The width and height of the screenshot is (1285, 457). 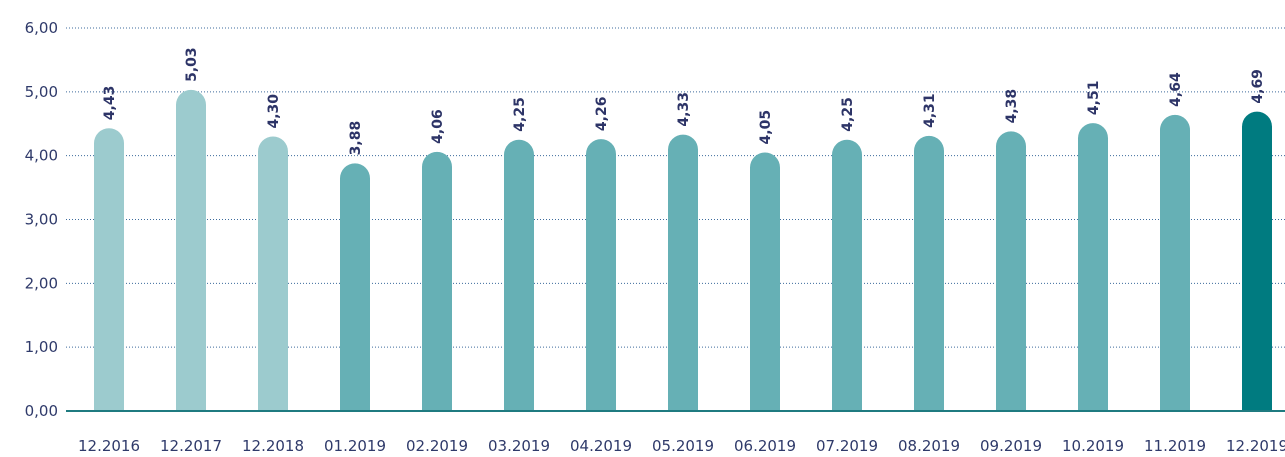 I want to click on y-tick-label: 1,00, so click(x=41, y=347).